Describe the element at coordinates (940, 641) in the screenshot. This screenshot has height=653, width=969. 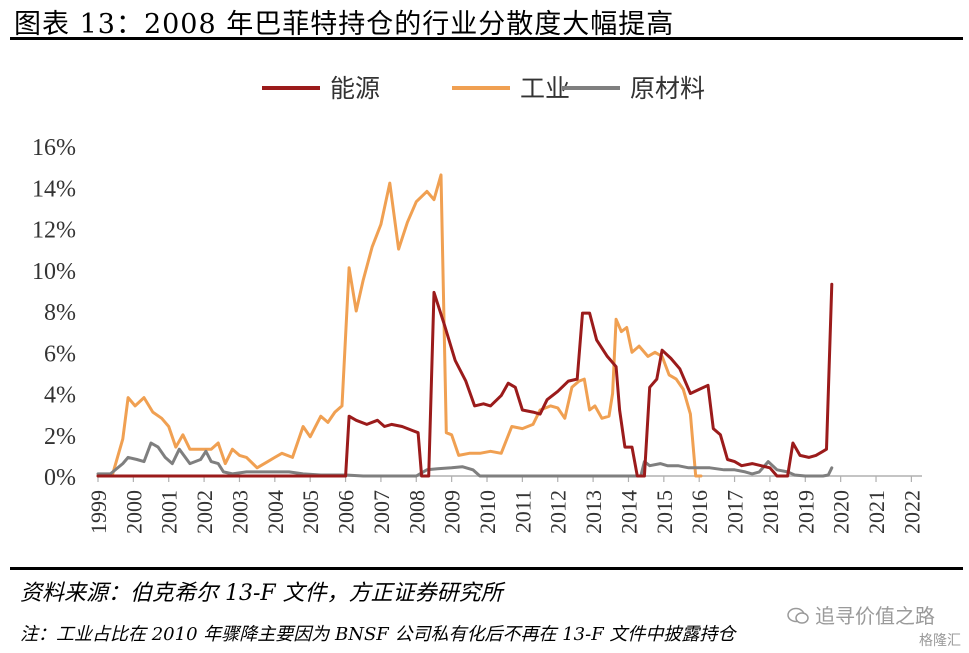
I see `watermark-sub: 格隆汇` at that location.